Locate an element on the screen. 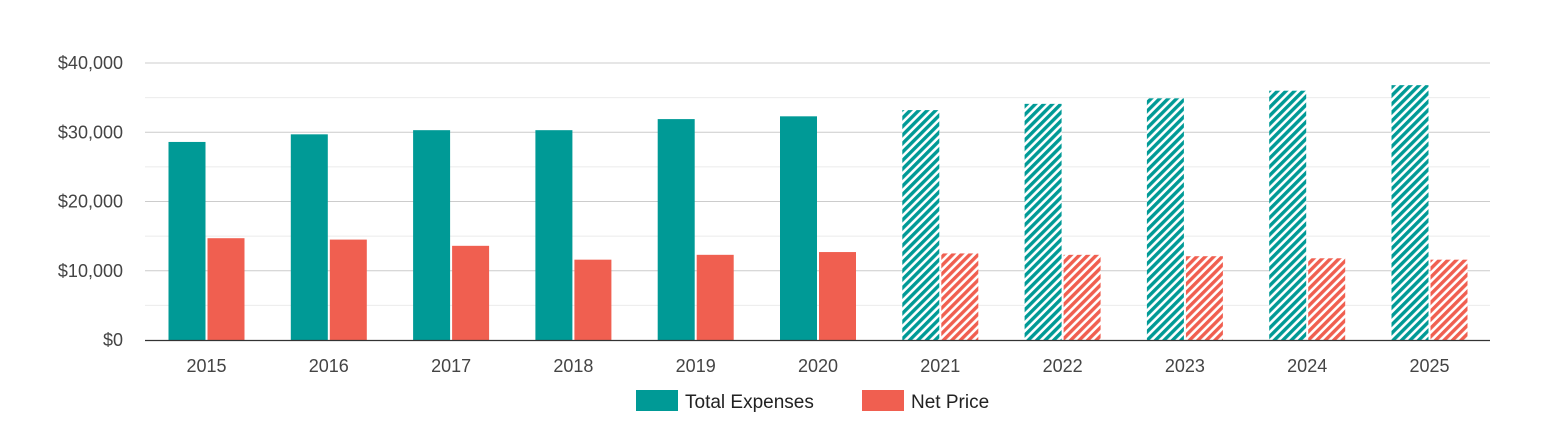 This screenshot has height=423, width=1550. x-tick-label: 2021 is located at coordinates (940, 366).